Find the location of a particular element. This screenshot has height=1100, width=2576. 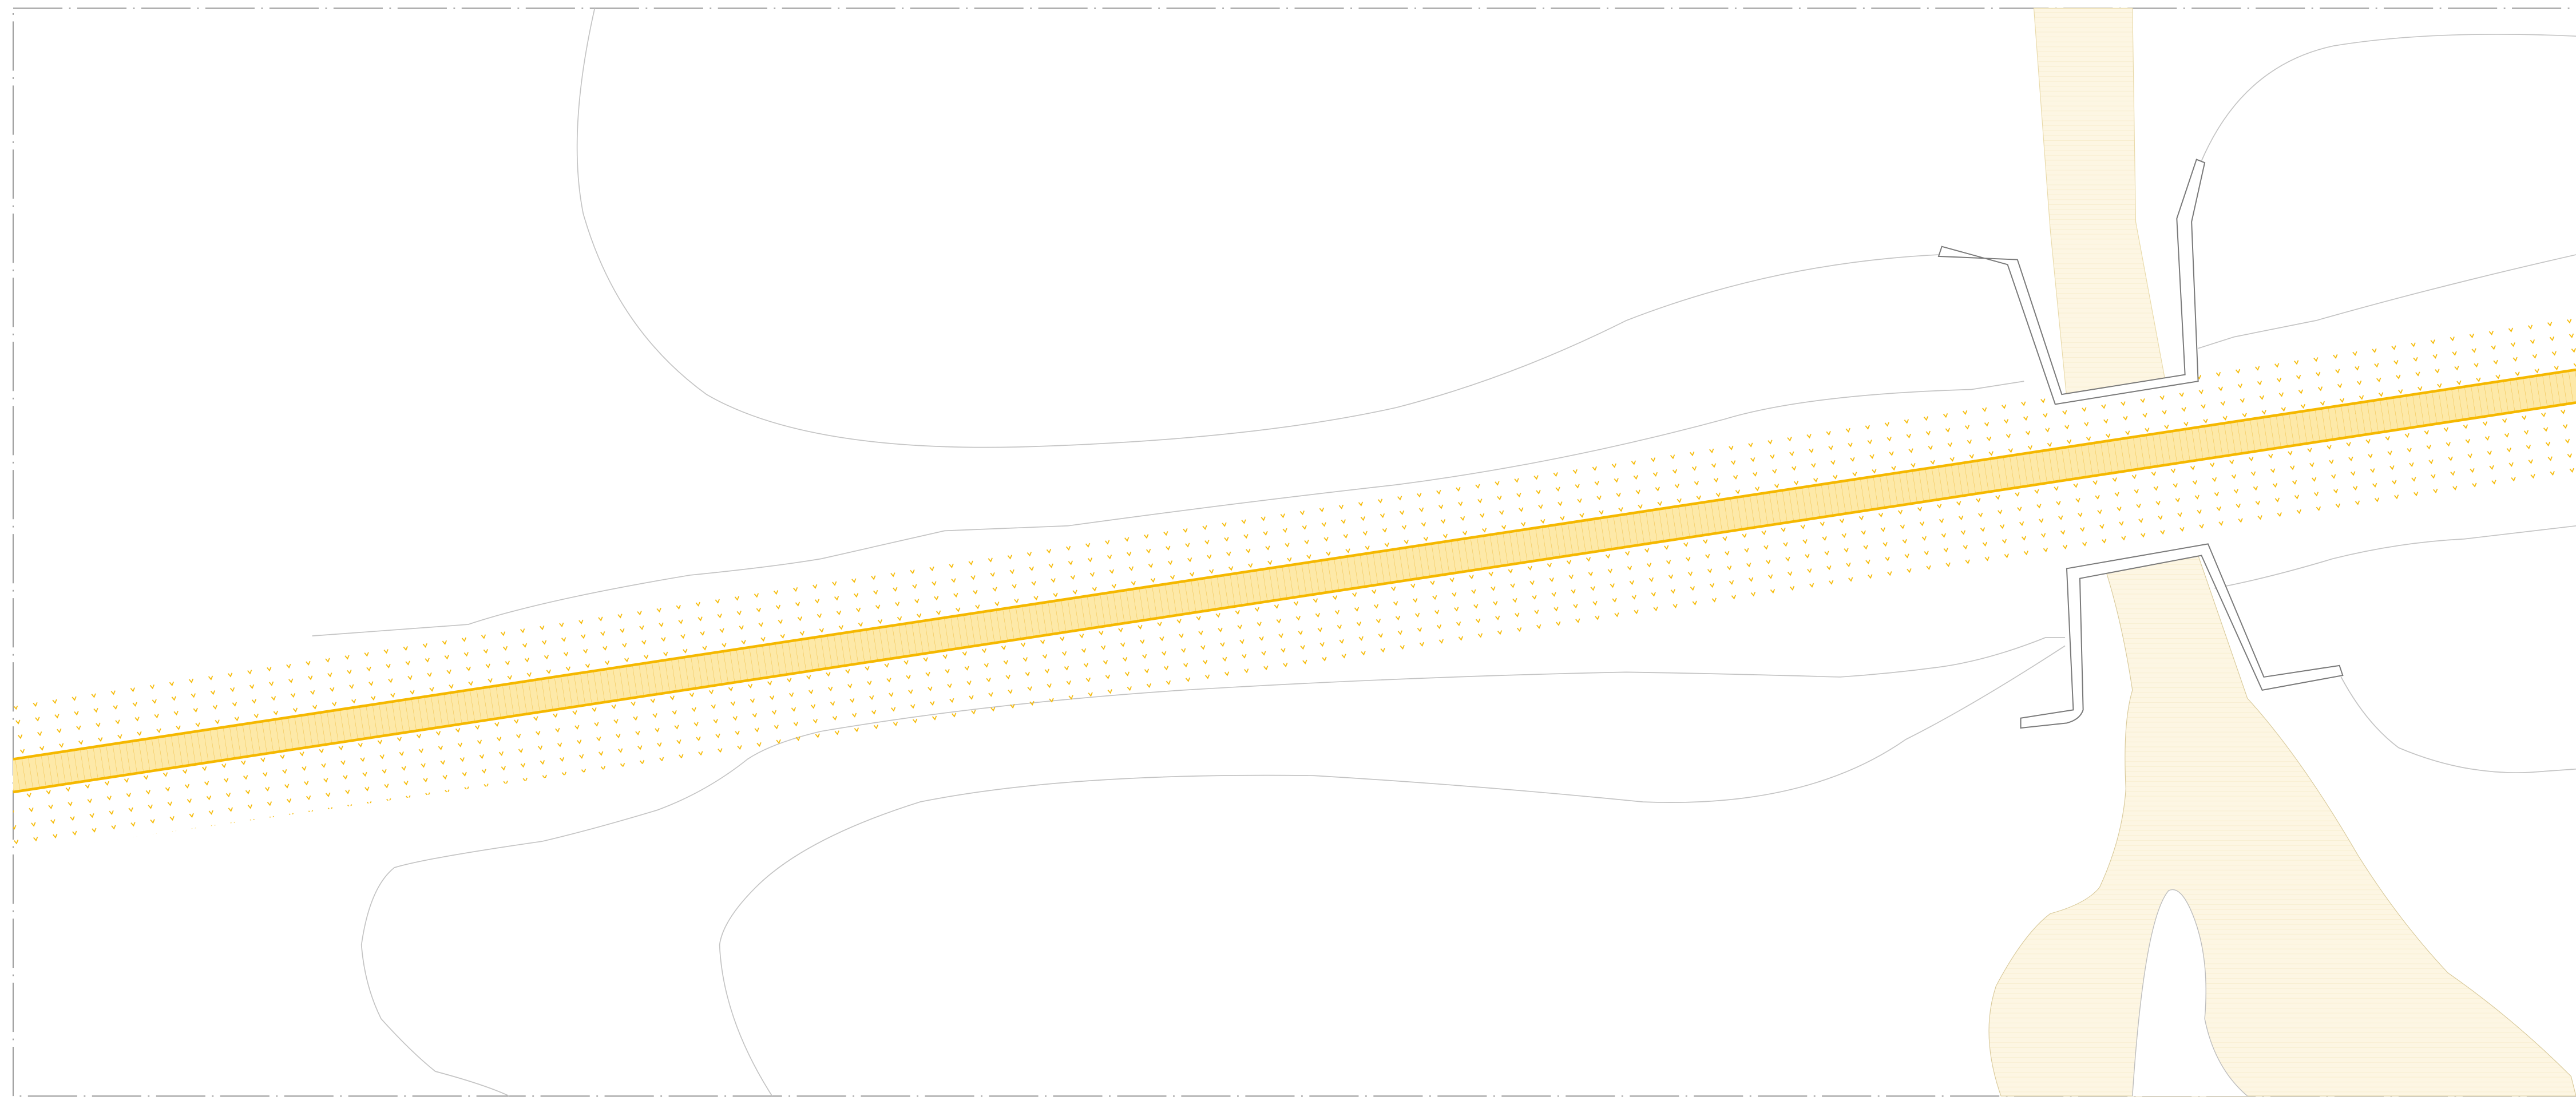

bridge-walls is located at coordinates (2141, 444).